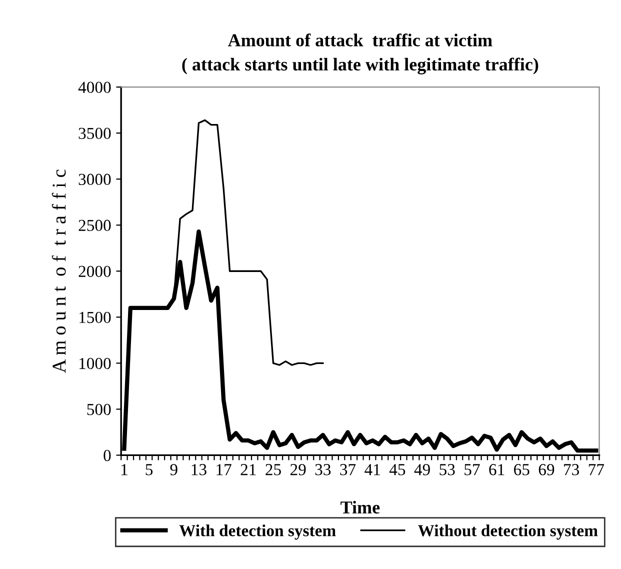 The height and width of the screenshot is (569, 621). I want to click on x-tick-label: 9, so click(174, 470).